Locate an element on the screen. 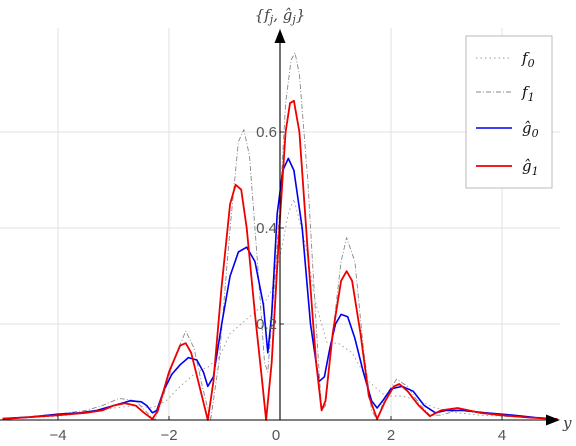 The width and height of the screenshot is (576, 446). x-tick-label: −4 is located at coordinates (57, 435).